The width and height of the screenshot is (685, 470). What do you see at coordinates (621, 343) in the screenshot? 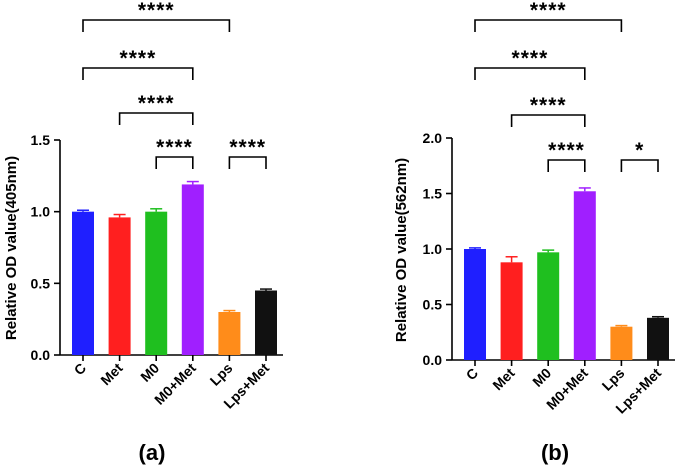
I see `panel-b-bar-lps` at bounding box center [621, 343].